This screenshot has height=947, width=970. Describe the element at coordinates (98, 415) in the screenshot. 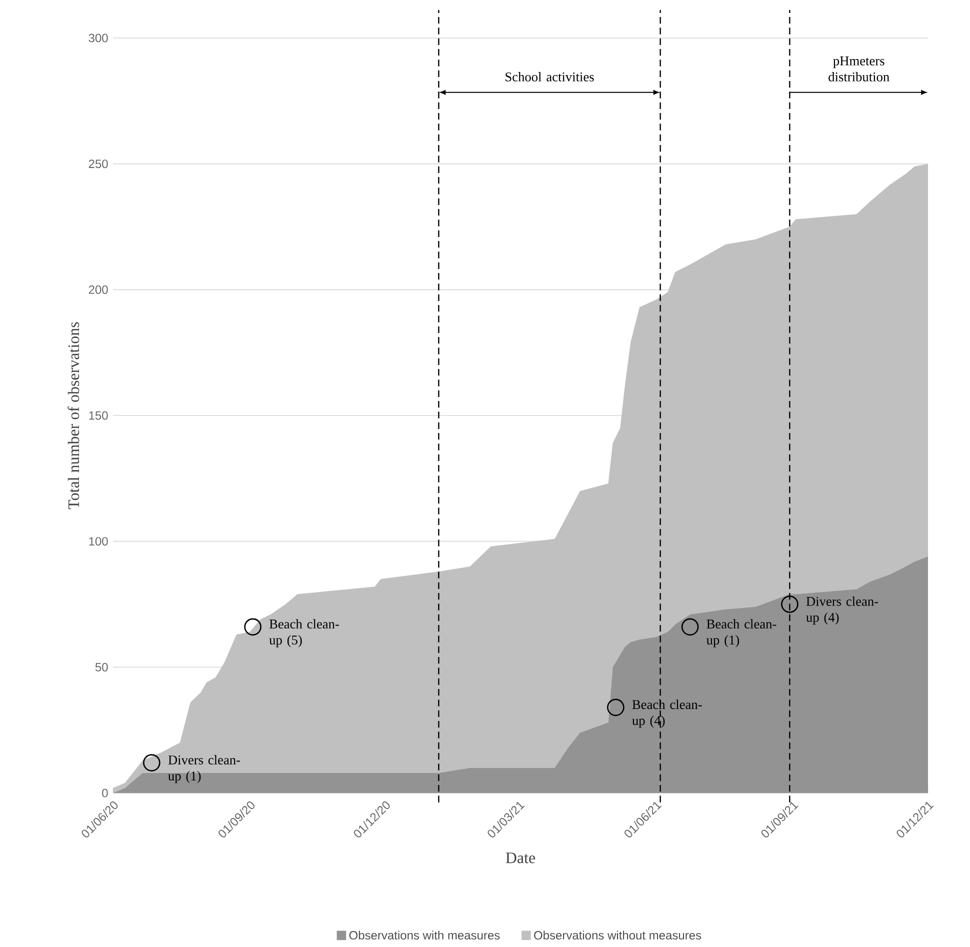

I see `y-tick-label: 150` at that location.